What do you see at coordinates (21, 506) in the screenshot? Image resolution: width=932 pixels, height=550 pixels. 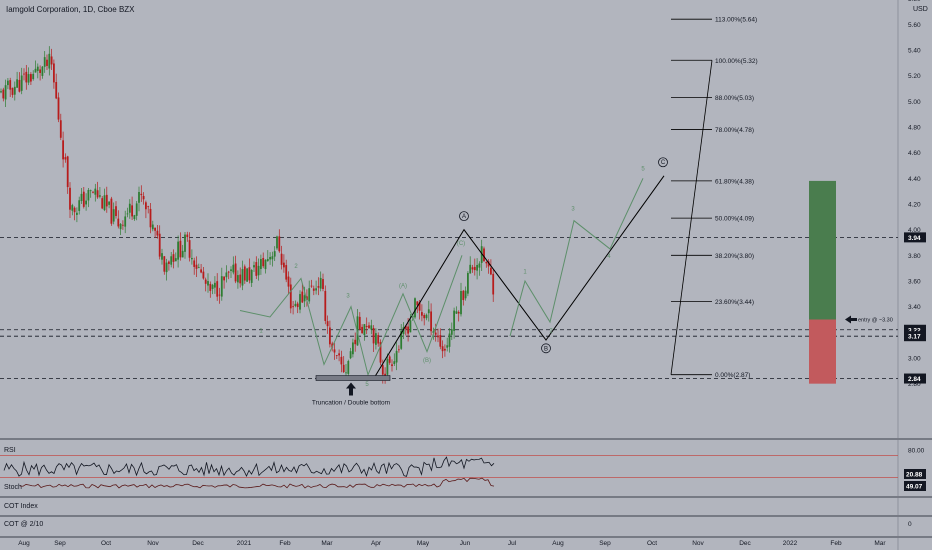 I see `cot-index-title: COT Index` at bounding box center [21, 506].